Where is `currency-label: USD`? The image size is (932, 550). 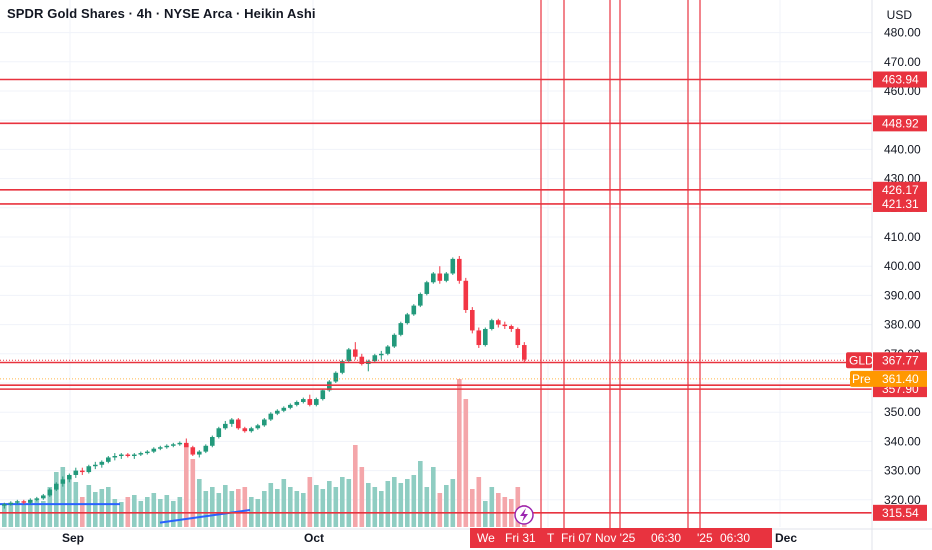
currency-label: USD is located at coordinates (899, 15).